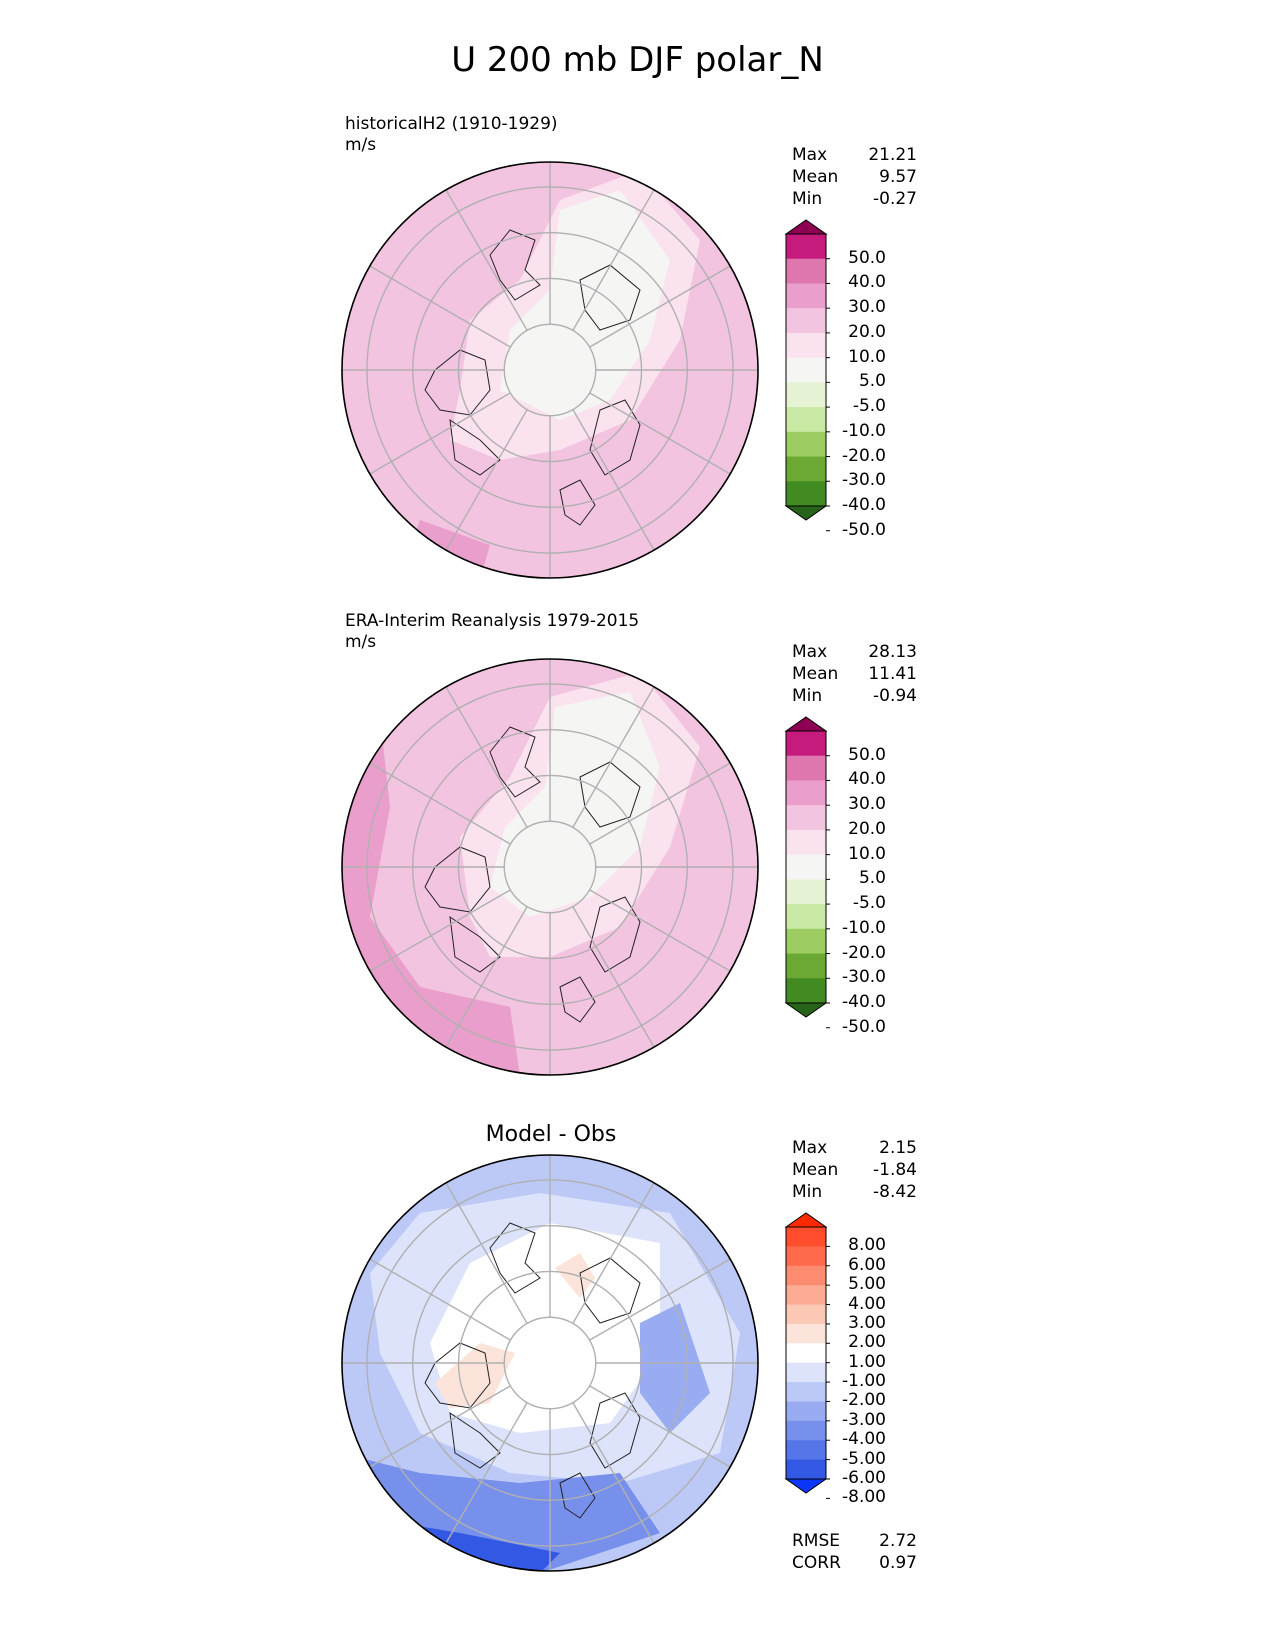 The width and height of the screenshot is (1275, 1650). I want to click on panel-3-polar-map, so click(550, 1363).